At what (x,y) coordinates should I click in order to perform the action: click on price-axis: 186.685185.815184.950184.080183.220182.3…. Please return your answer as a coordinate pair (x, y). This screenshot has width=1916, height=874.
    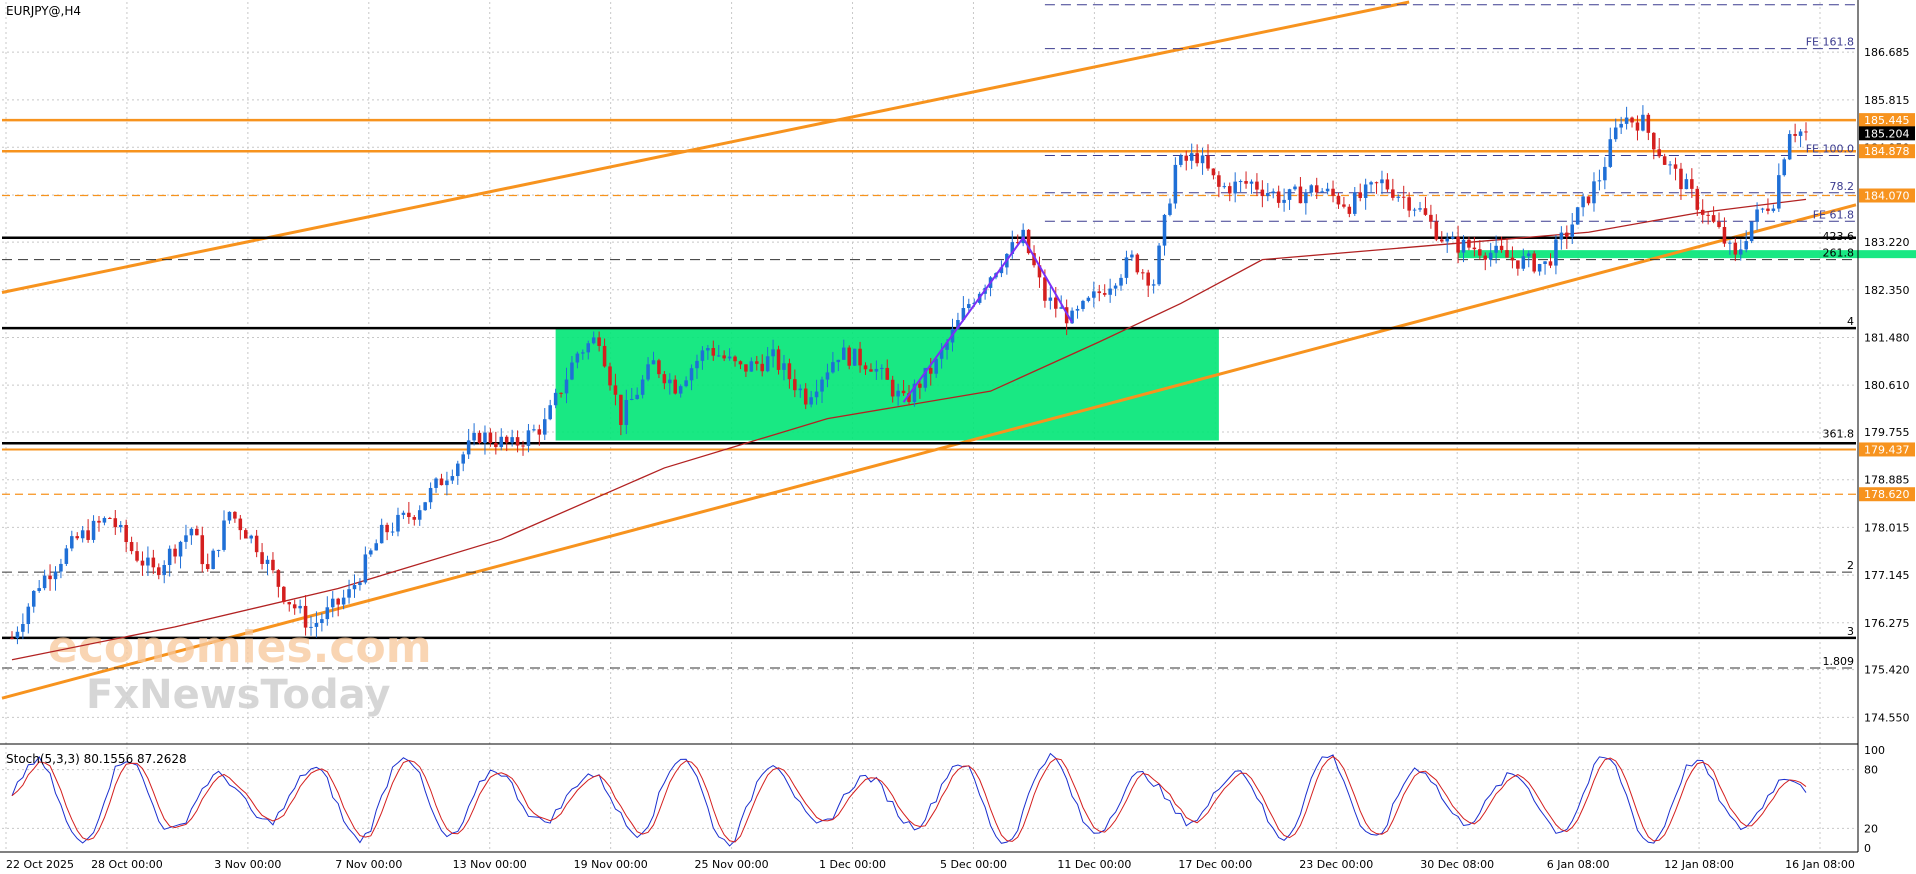
    Looking at the image, I should click on (1886, 426).